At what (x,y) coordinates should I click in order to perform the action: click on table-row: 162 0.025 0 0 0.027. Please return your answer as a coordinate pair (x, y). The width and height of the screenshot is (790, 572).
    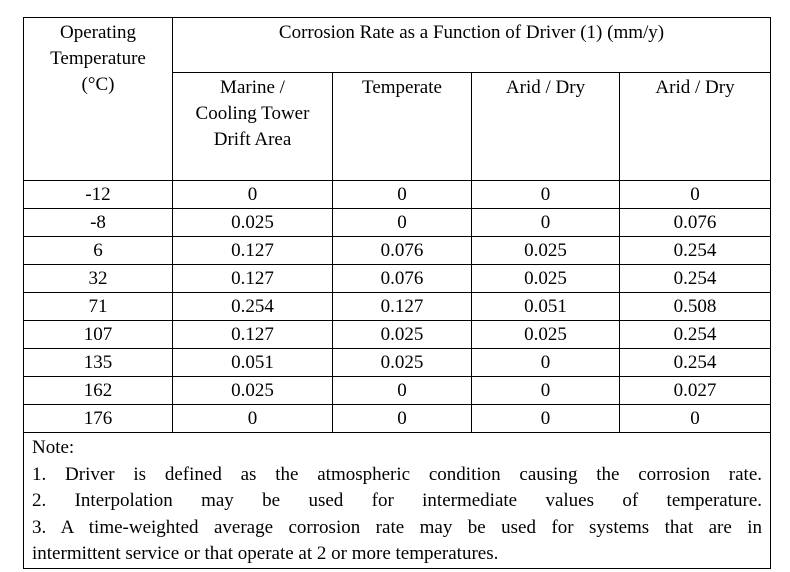
    Looking at the image, I should click on (397, 390).